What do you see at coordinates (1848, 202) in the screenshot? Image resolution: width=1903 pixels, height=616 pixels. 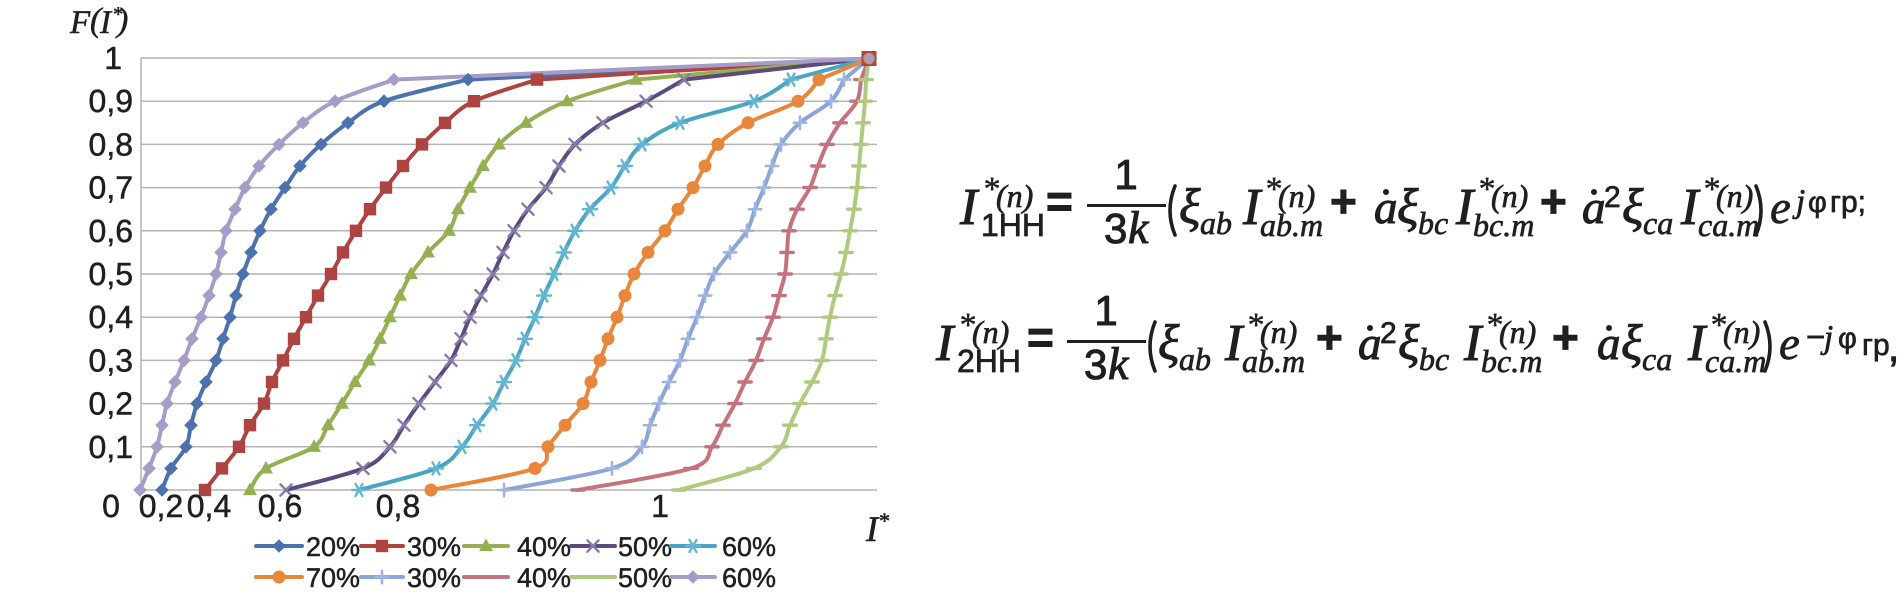 I see `svg-text: гр;` at bounding box center [1848, 202].